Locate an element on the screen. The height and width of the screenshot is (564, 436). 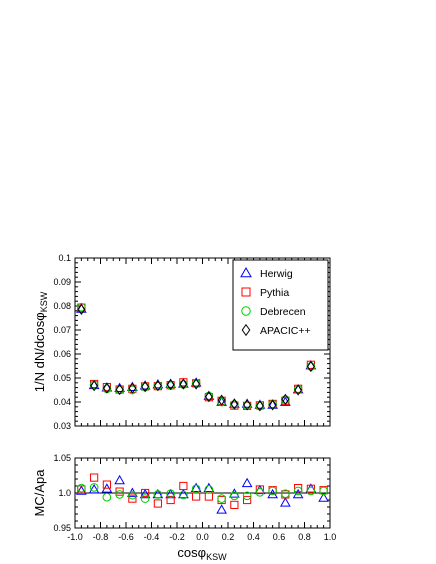
main-y-tick-label: 0.1 is located at coordinates (64, 258).